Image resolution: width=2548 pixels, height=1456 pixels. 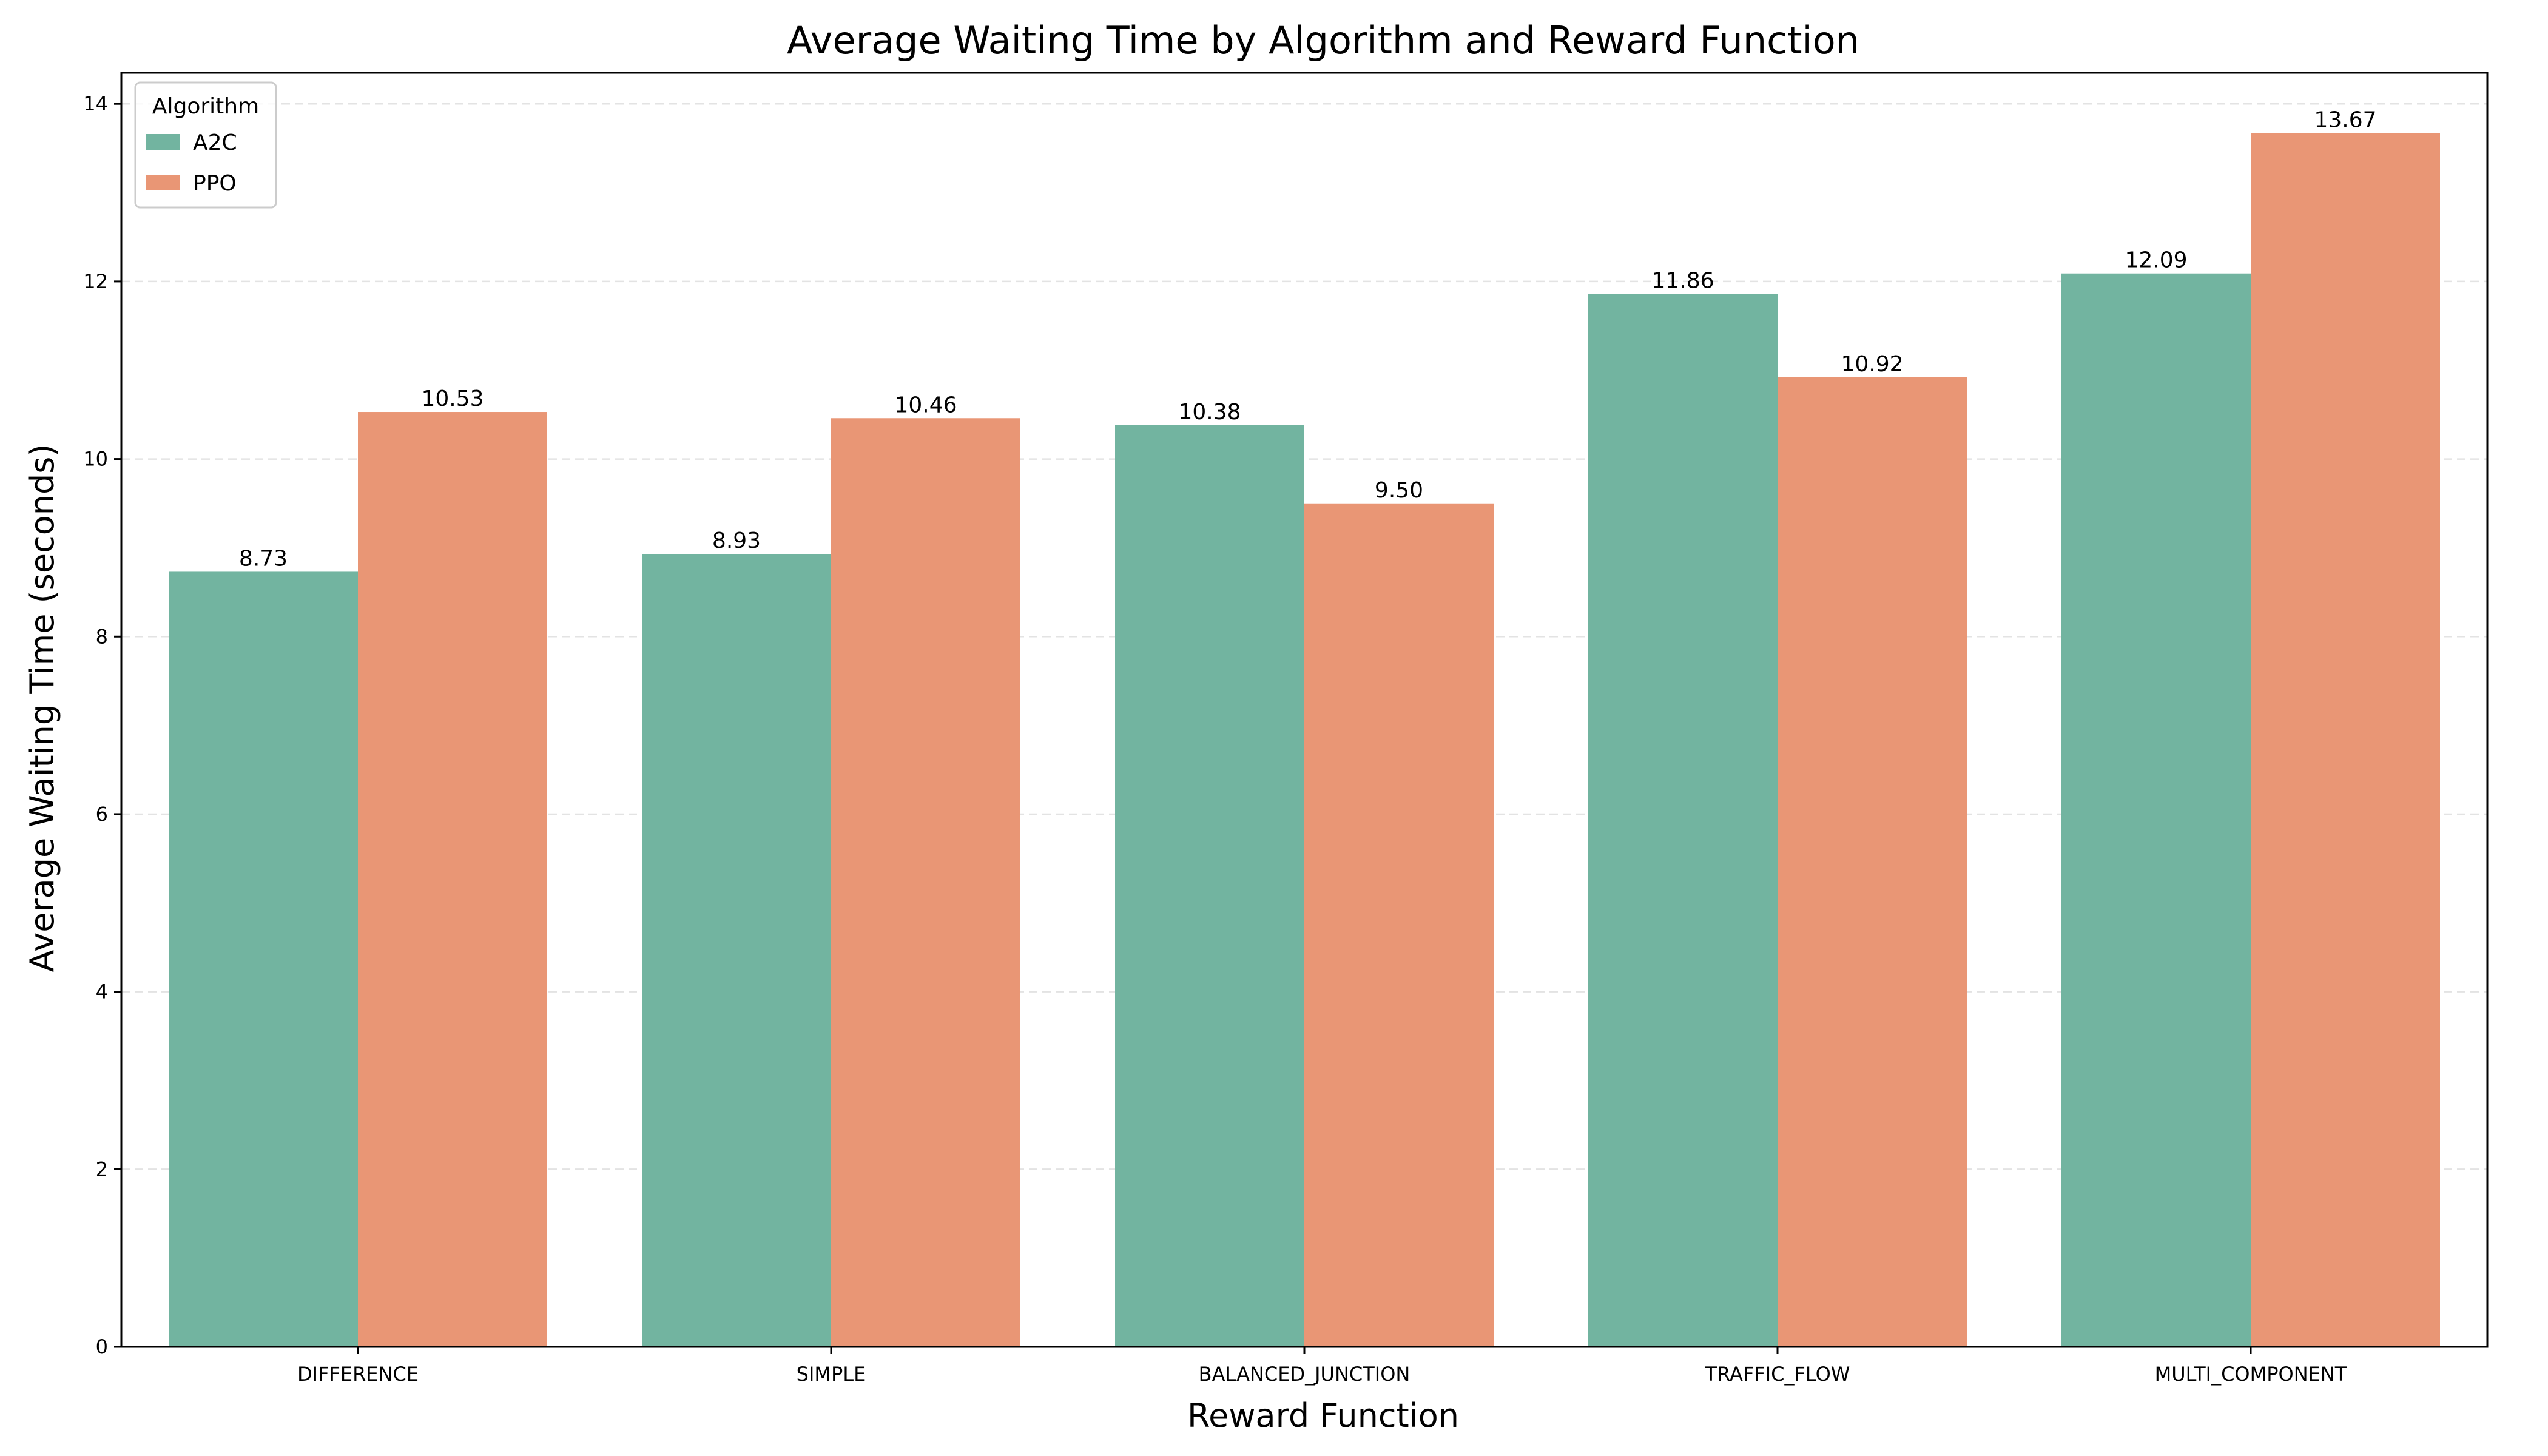 I want to click on y-tick-label: 10, so click(x=95, y=459).